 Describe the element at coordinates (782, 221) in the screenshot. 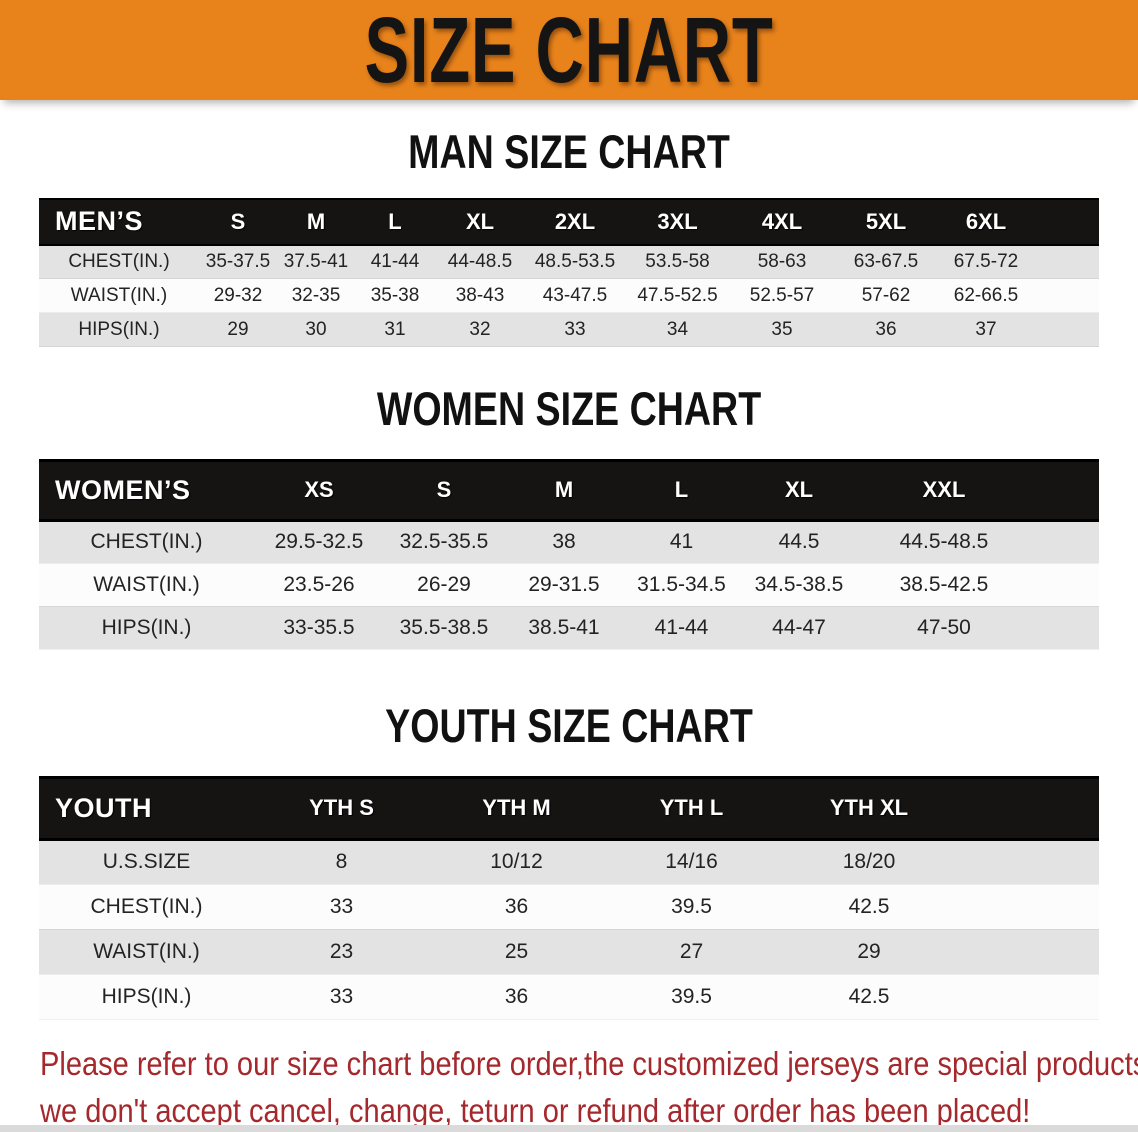

I see `size-column-header: 4XL` at that location.